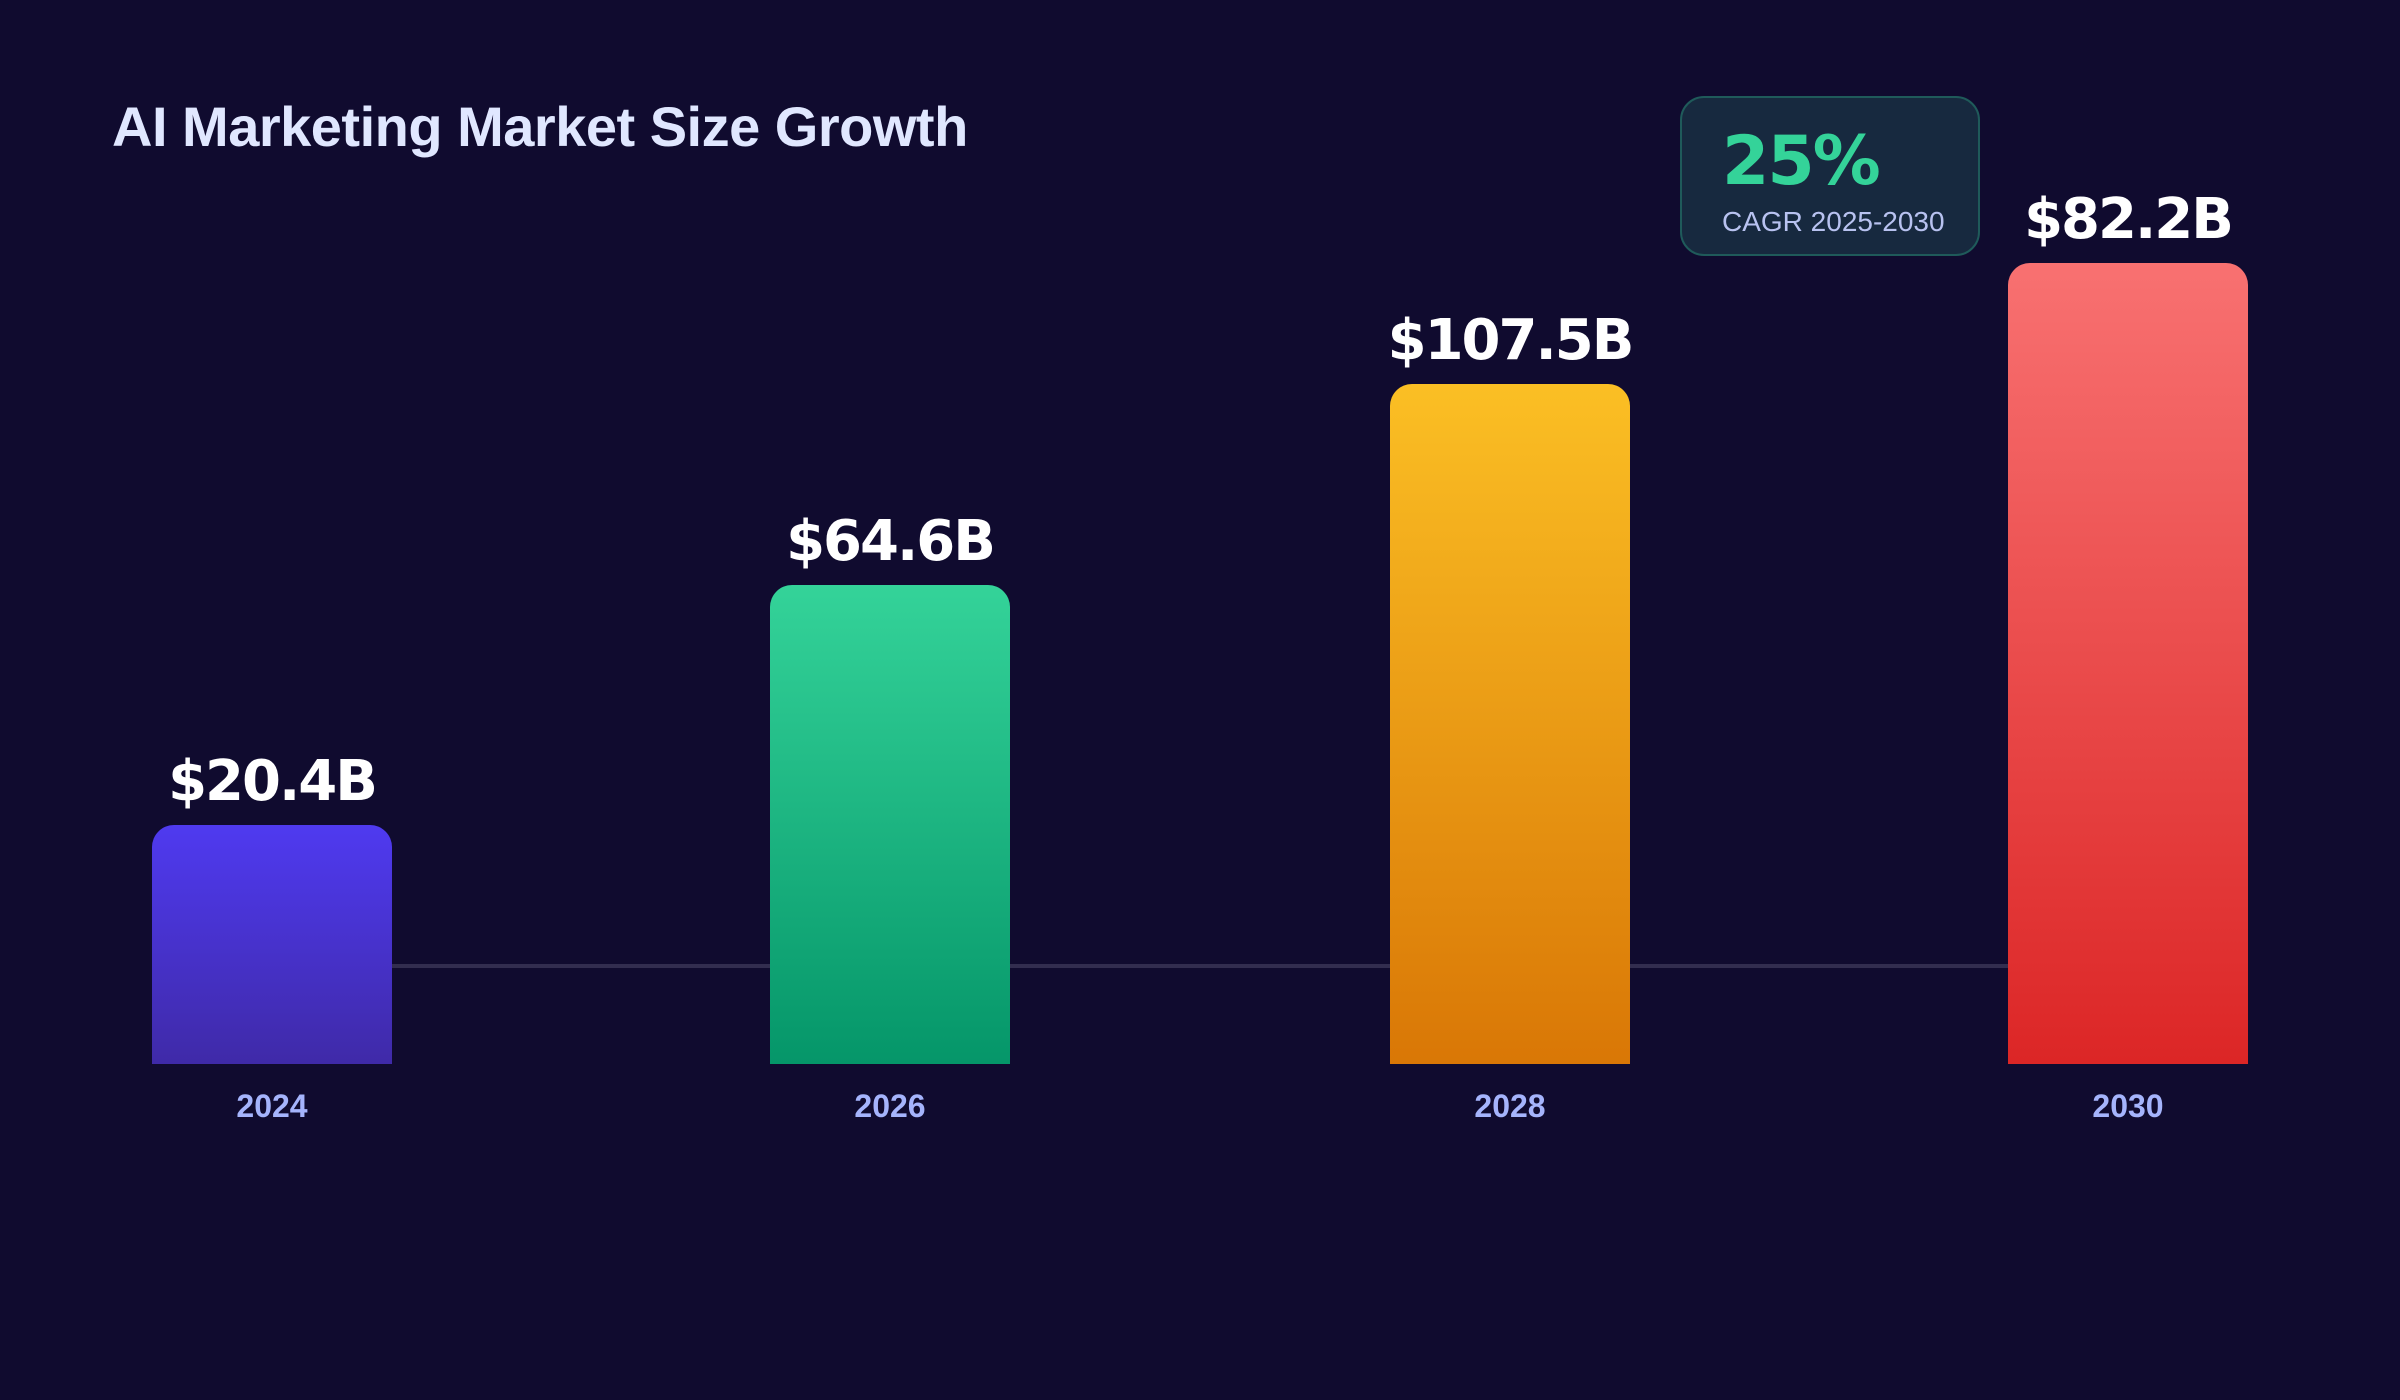 This screenshot has width=2400, height=1400. Describe the element at coordinates (1510, 1106) in the screenshot. I see `x-tick-label: 2028` at that location.